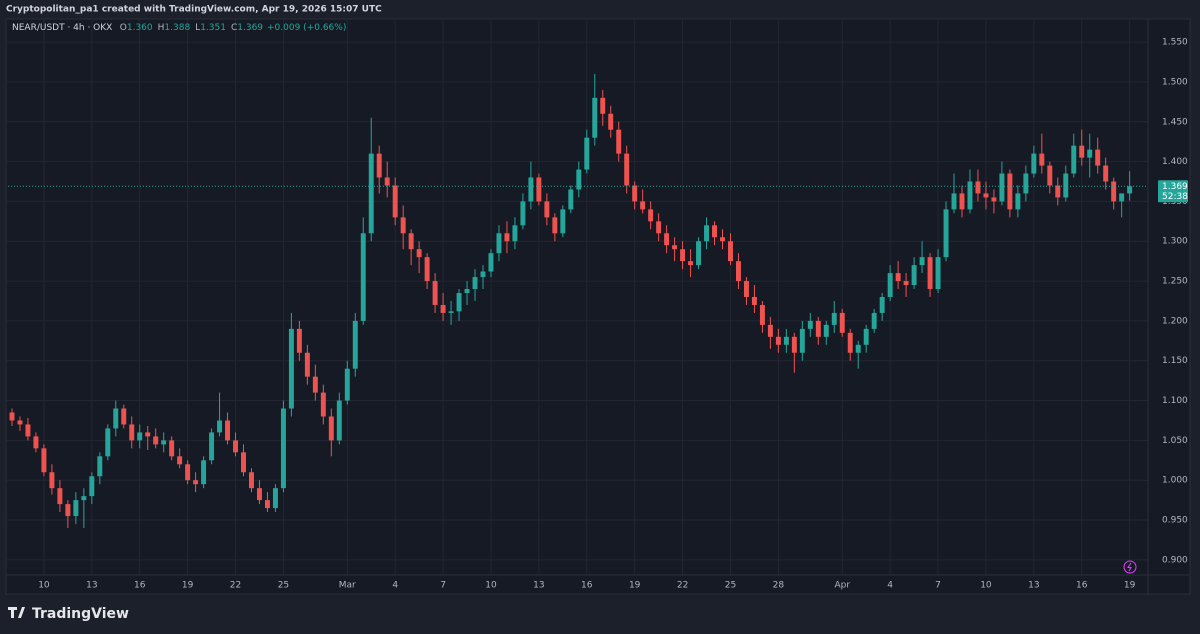  What do you see at coordinates (234, 28) in the screenshot?
I see `ohlc-label: C` at bounding box center [234, 28].